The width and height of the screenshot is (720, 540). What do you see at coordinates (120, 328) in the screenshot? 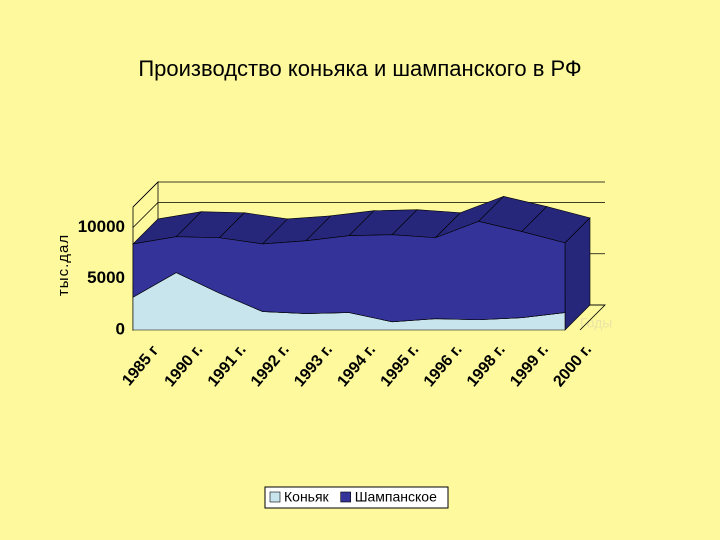
I see `y-tick-label: 0` at bounding box center [120, 328].